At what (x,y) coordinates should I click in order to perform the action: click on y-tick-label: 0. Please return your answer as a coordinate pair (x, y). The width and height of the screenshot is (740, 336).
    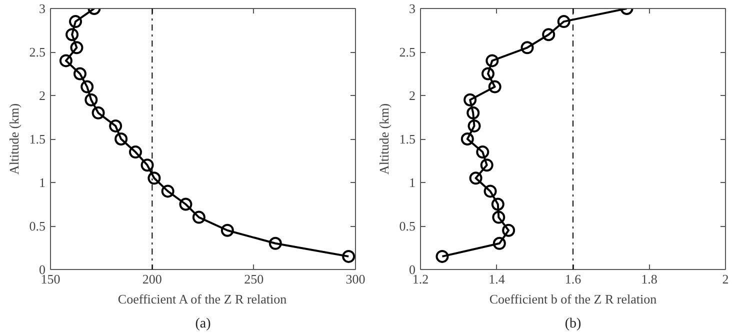
    Looking at the image, I should click on (412, 269).